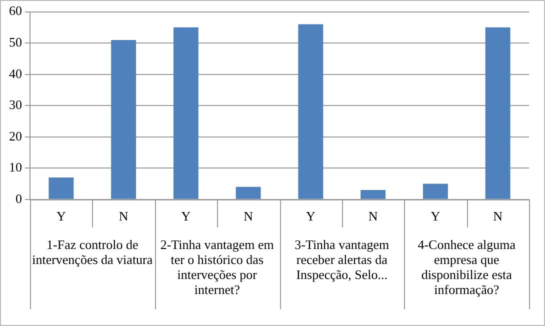 The width and height of the screenshot is (545, 326). I want to click on text: 4-Conhece alguma empresa que disponibilize esta informação?, so click(466, 267).